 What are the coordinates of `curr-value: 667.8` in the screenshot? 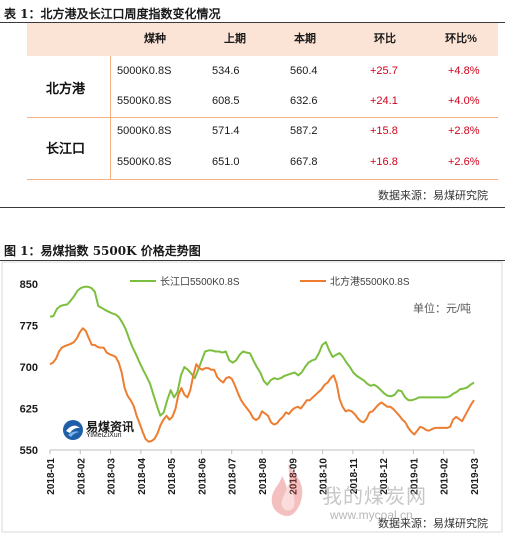 It's located at (304, 162).